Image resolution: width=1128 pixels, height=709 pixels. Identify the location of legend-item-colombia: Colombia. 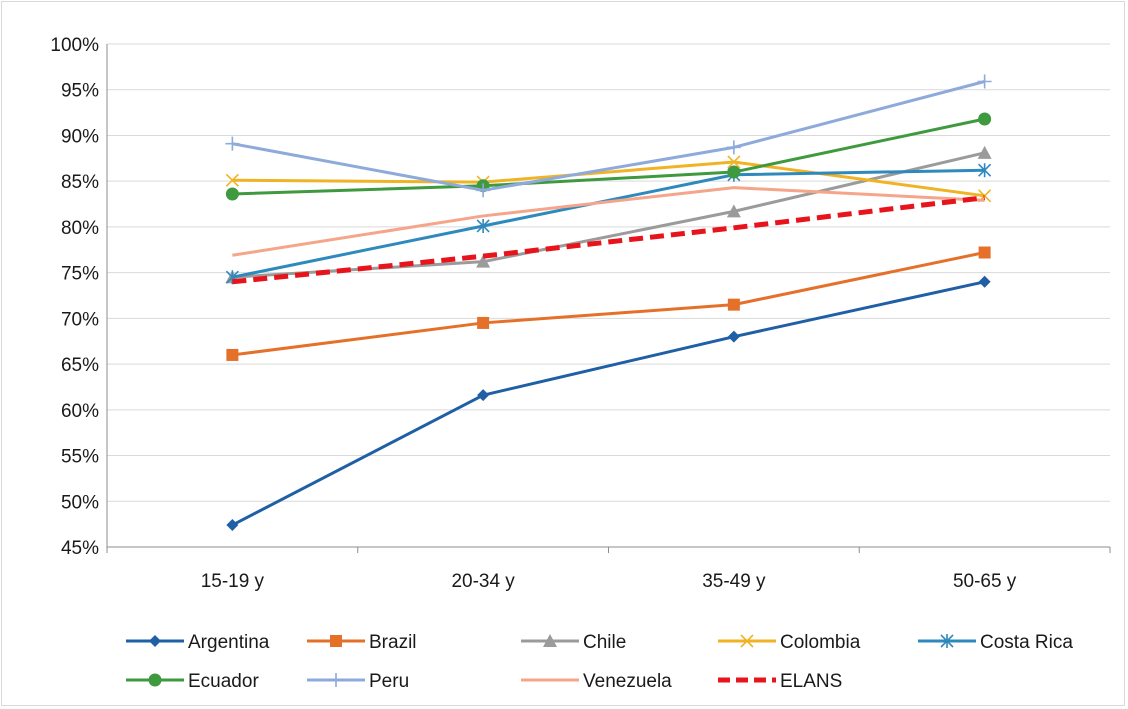
(789, 642).